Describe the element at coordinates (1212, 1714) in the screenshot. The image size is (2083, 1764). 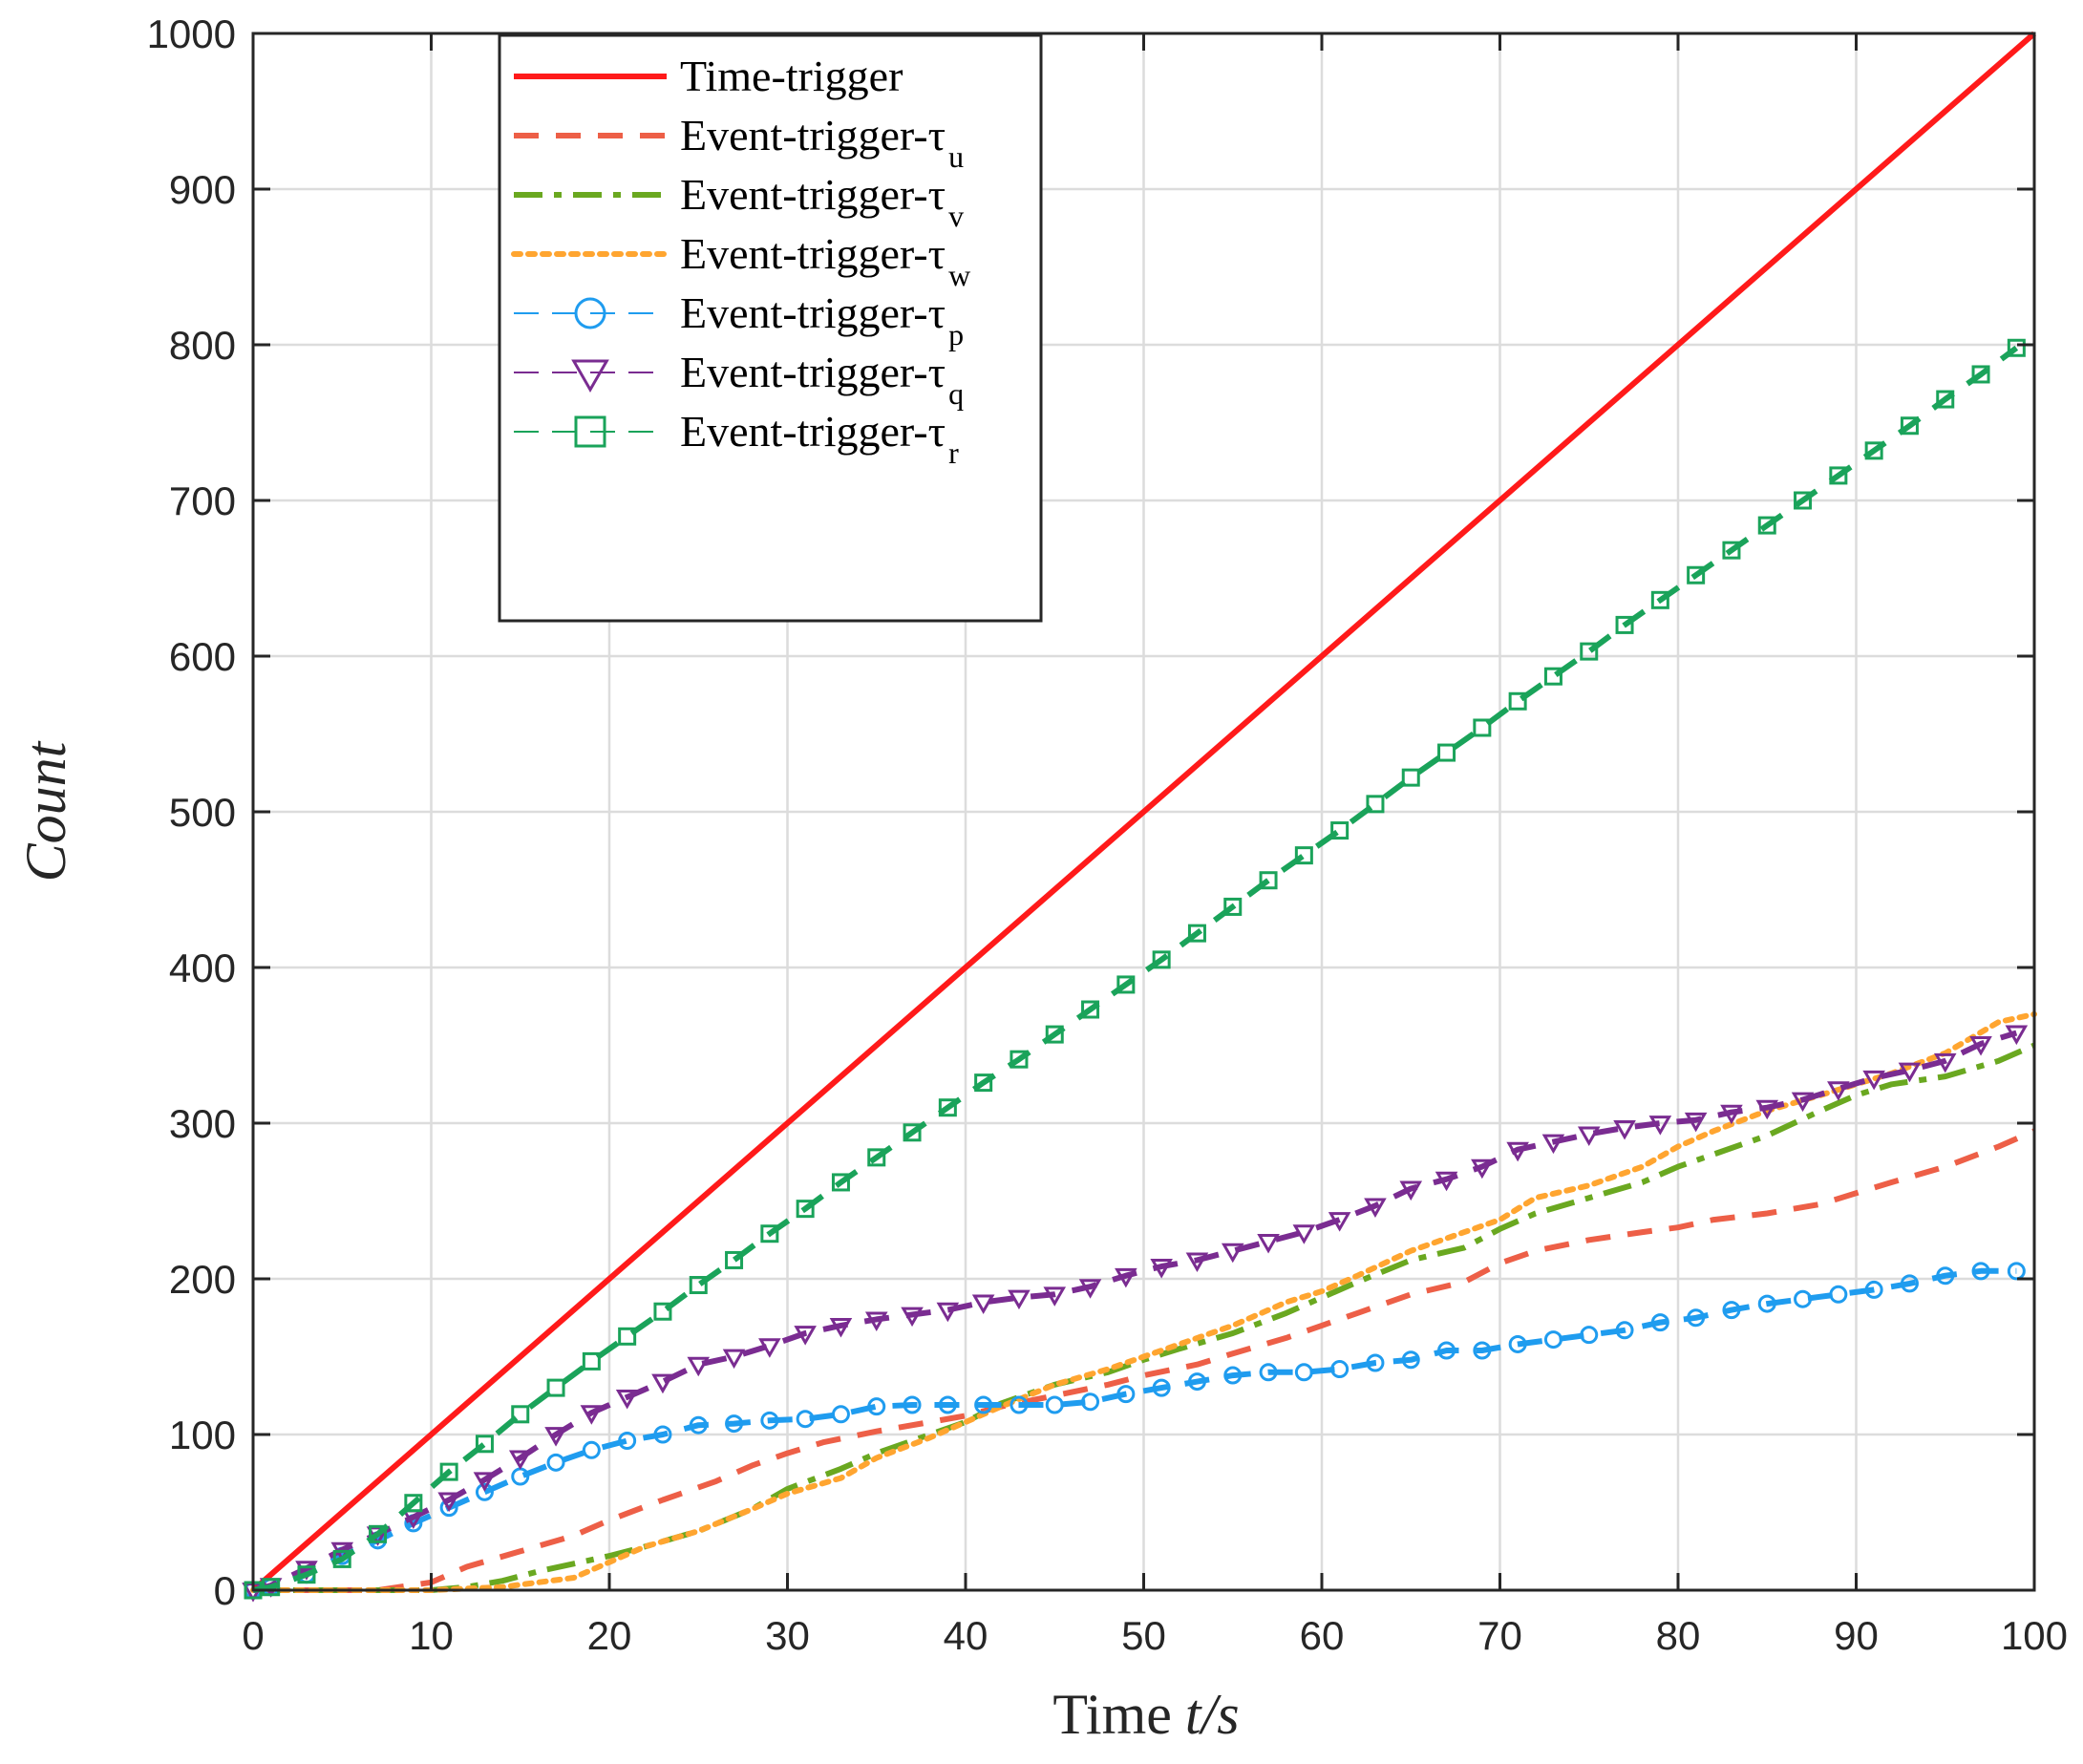
I see `x-axis-title-variable: t/s` at that location.